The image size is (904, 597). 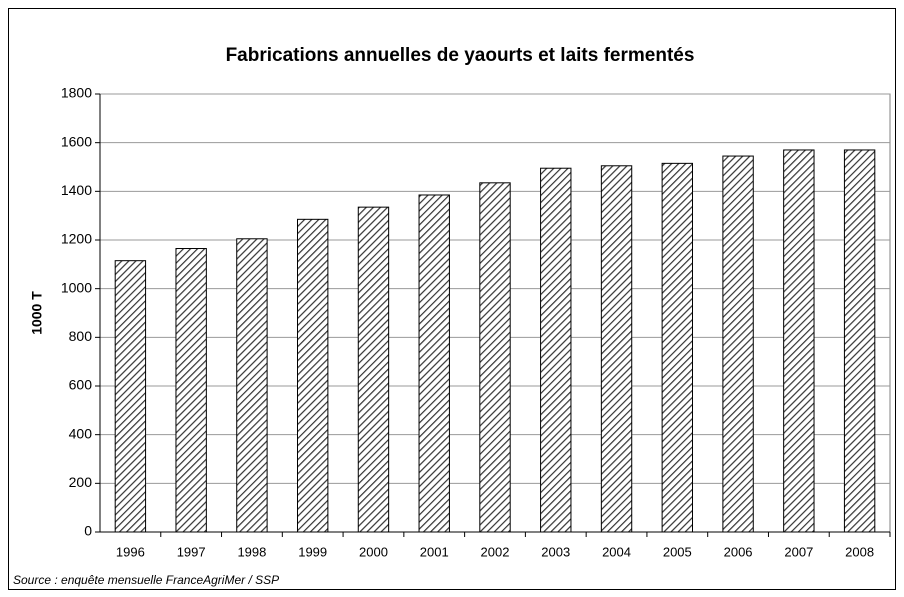 I want to click on x-tick-label: 1998, so click(x=251, y=551).